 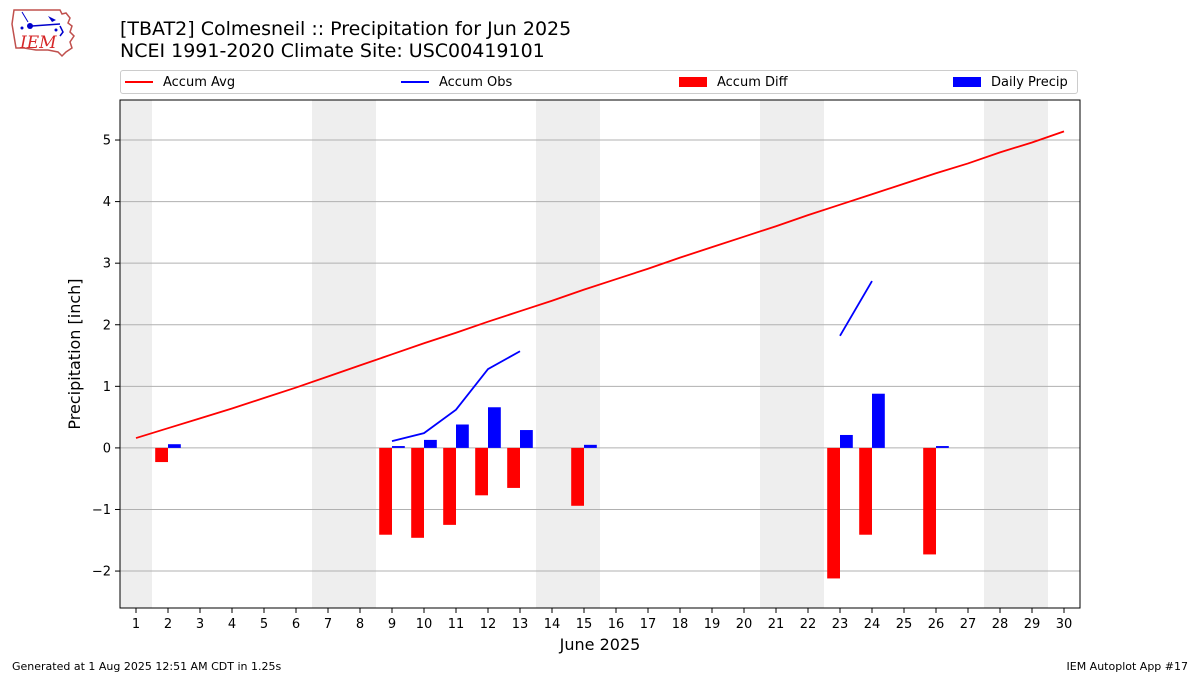 I want to click on x-tick-label: 3, so click(x=200, y=624).